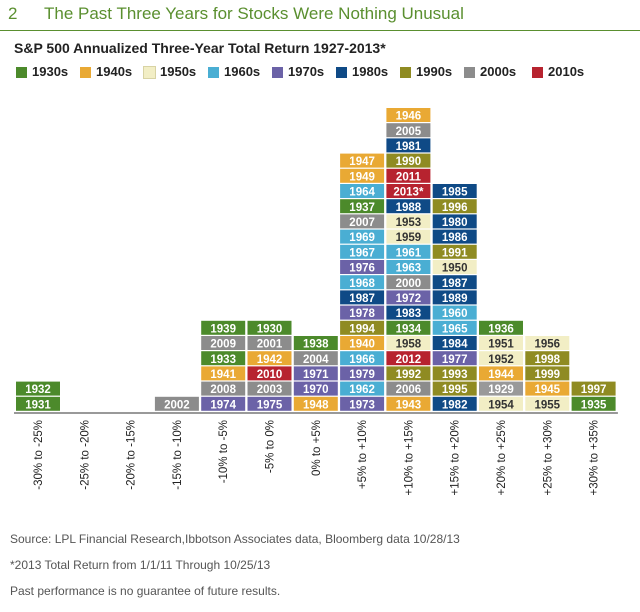  I want to click on year-label: 1965, so click(455, 329).